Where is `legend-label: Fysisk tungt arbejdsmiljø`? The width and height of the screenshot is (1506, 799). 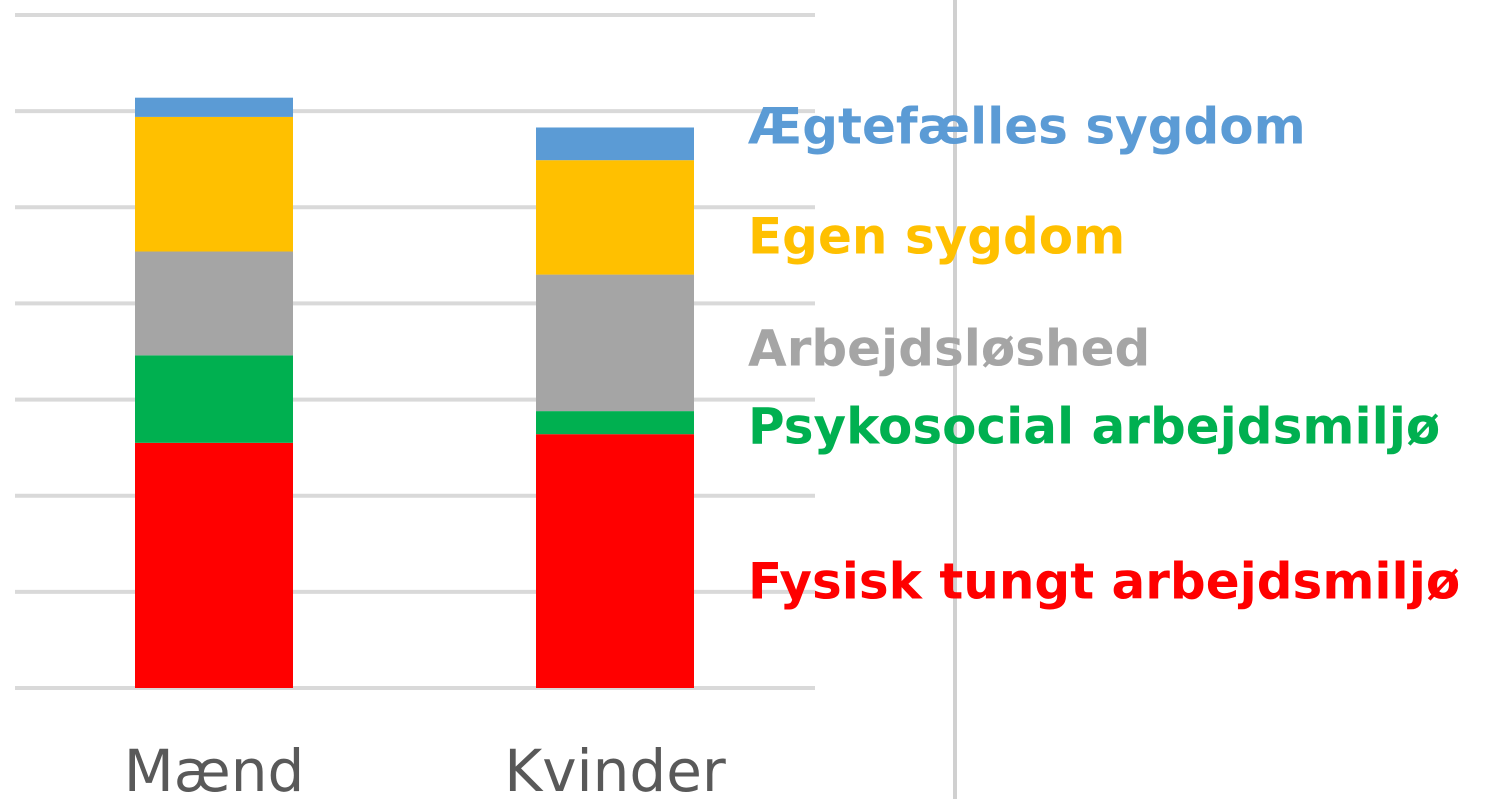
legend-label: Fysisk tungt arbejdsmiljø is located at coordinates (1104, 582).